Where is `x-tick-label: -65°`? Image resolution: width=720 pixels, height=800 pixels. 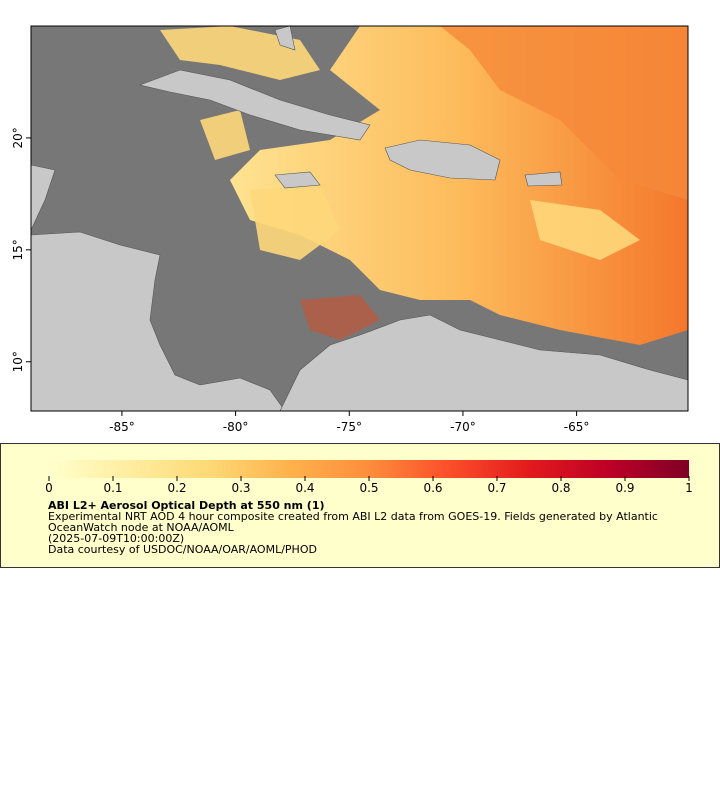
x-tick-label: -65° is located at coordinates (577, 427).